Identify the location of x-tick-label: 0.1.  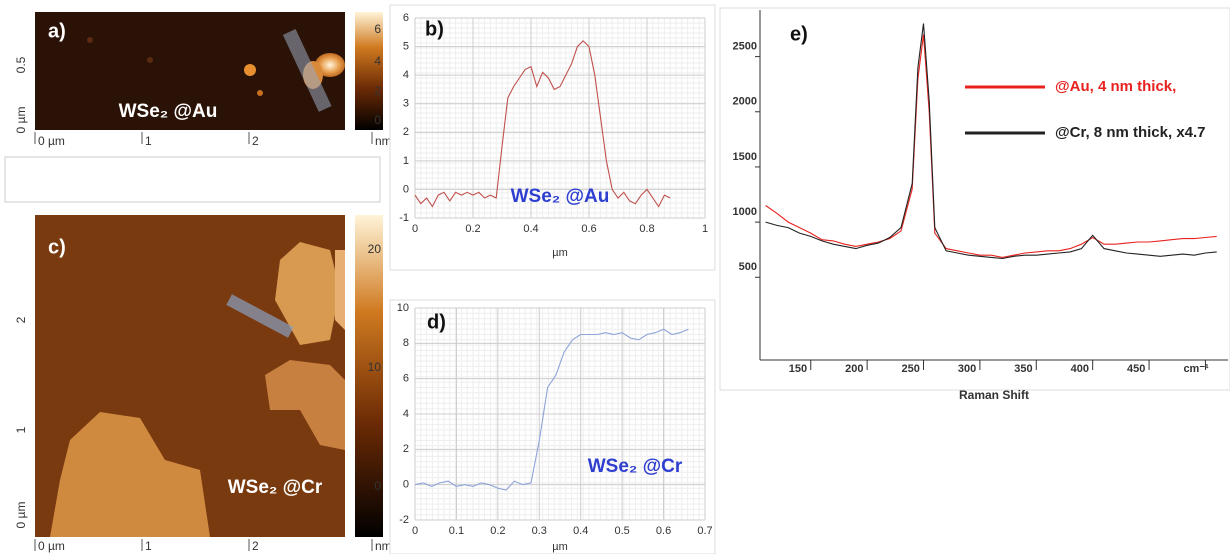
(456, 531).